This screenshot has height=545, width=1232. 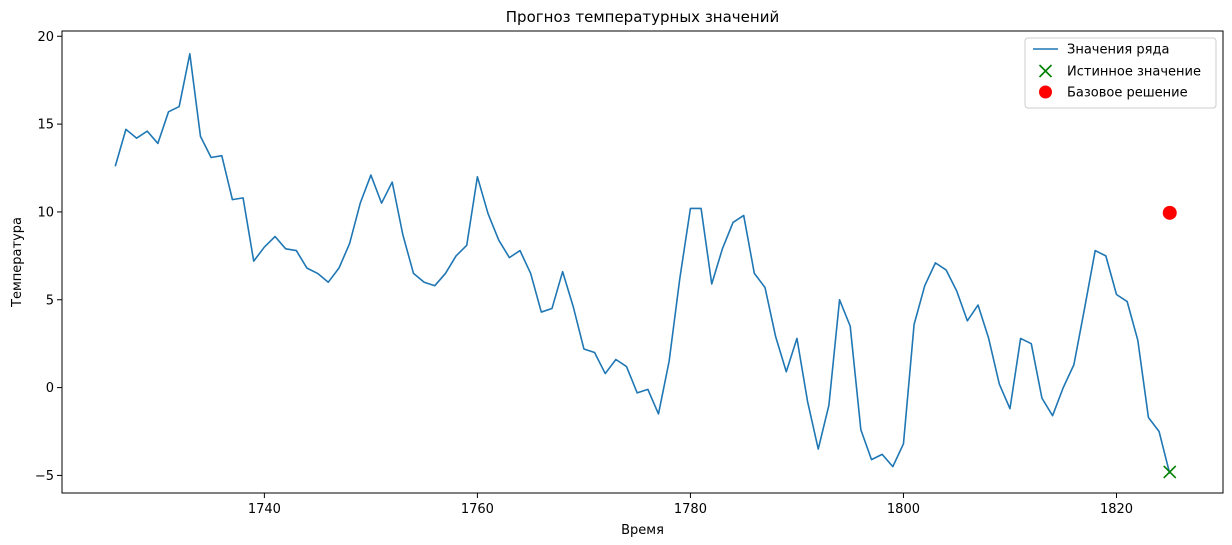 What do you see at coordinates (17, 262) in the screenshot?
I see `y-axis-title: Температура` at bounding box center [17, 262].